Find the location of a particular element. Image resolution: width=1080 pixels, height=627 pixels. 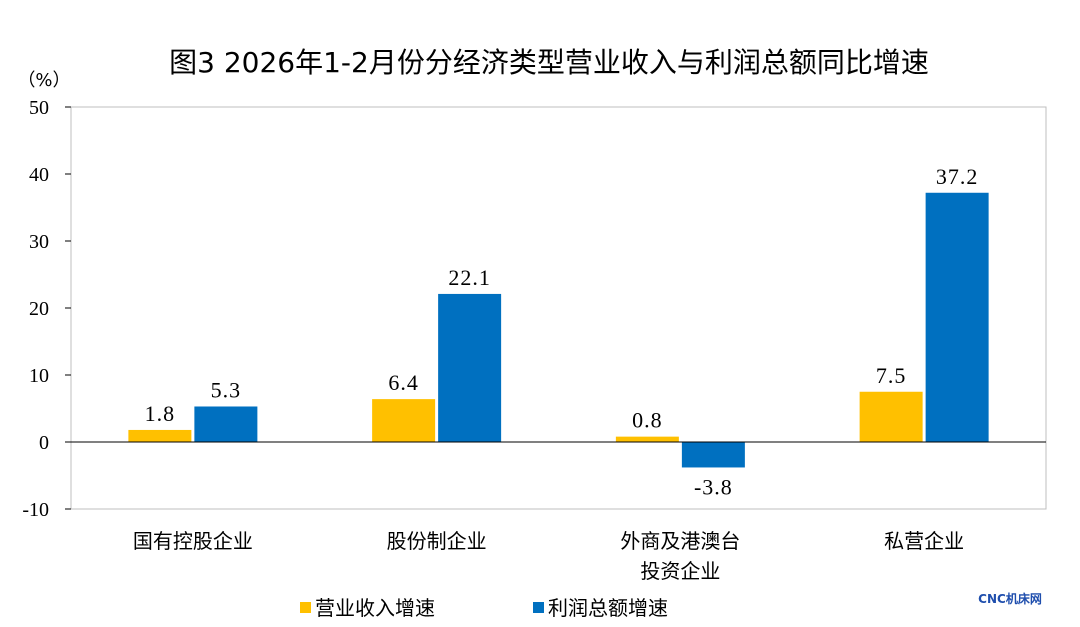

value-label: -3.8 is located at coordinates (713, 486).